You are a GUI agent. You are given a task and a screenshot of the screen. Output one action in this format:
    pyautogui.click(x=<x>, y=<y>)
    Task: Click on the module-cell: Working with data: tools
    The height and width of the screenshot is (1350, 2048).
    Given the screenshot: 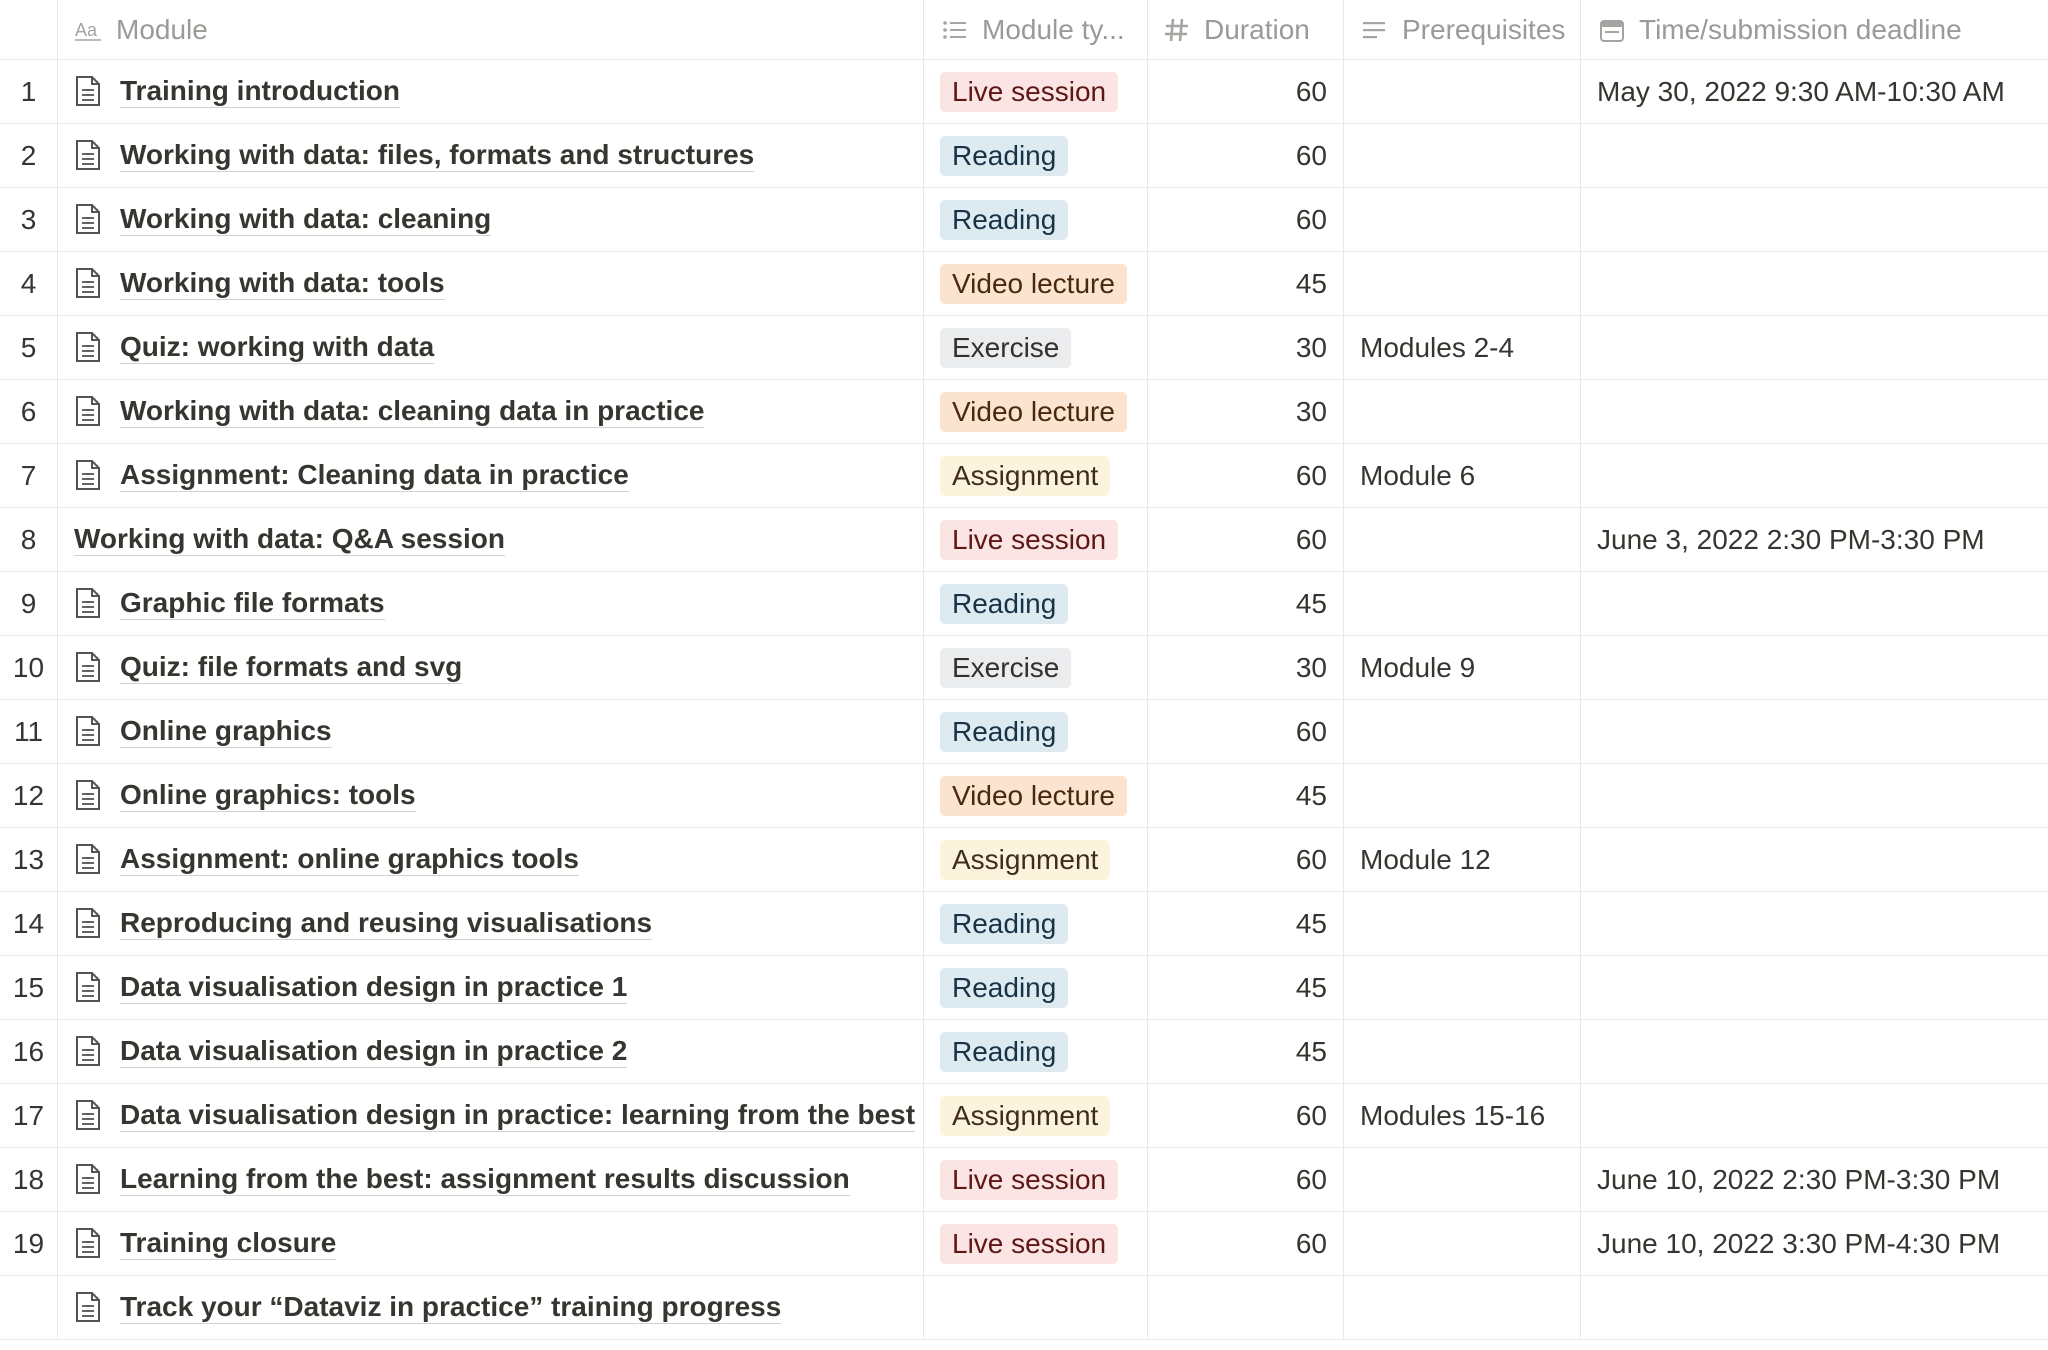 What is the action you would take?
    pyautogui.click(x=491, y=283)
    